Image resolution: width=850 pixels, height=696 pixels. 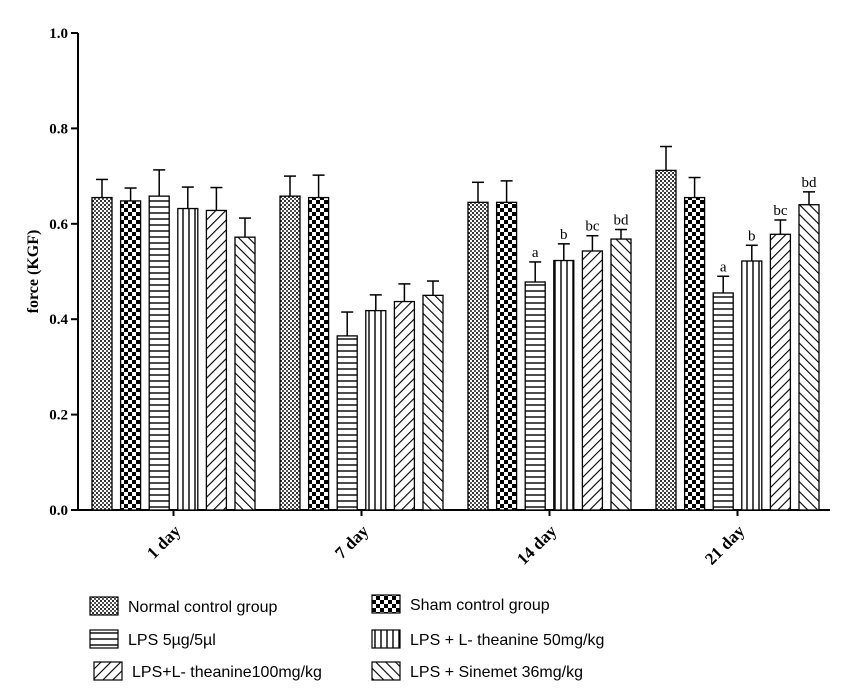 I want to click on legend-label: LPS + Sinemet 36mg/kg, so click(x=496, y=672).